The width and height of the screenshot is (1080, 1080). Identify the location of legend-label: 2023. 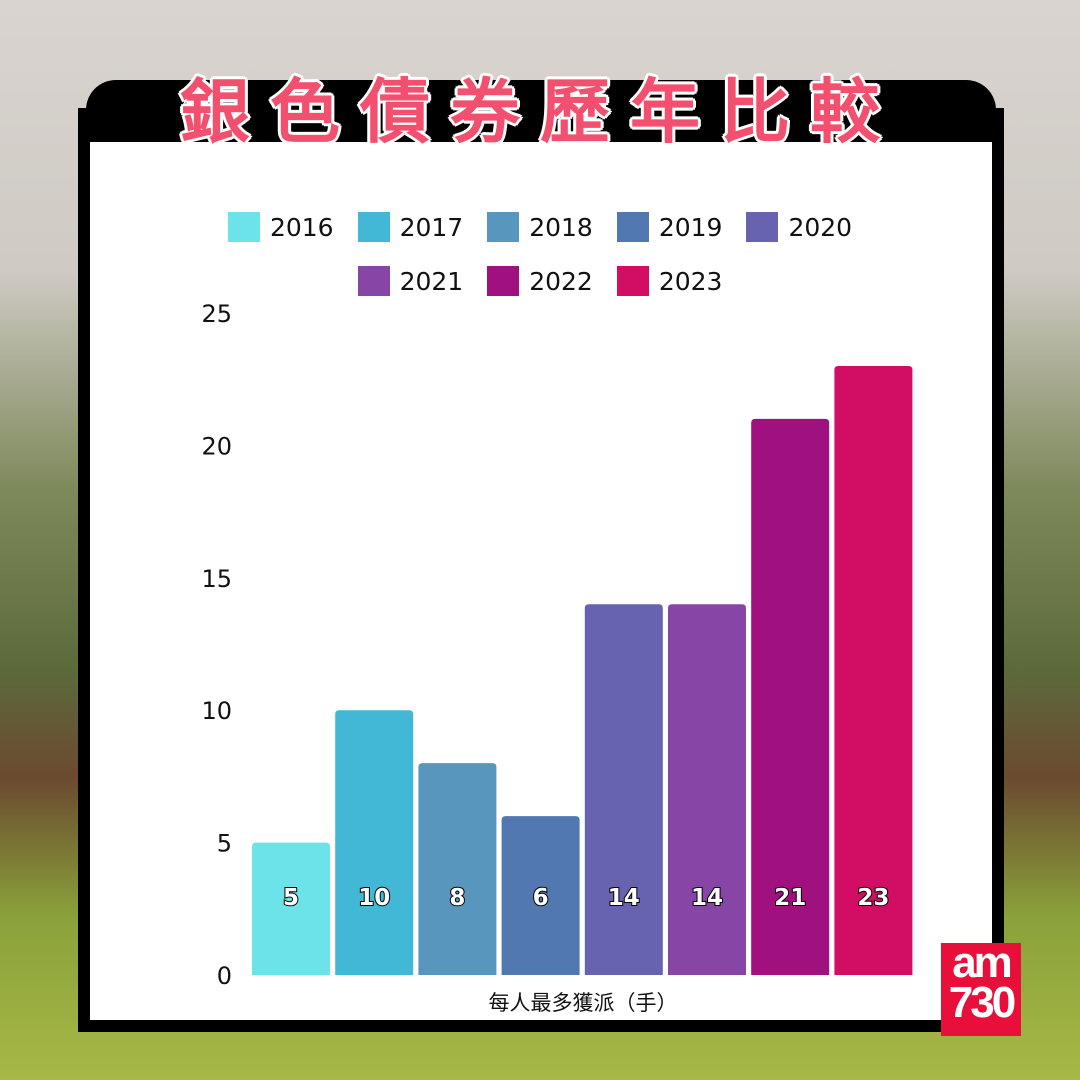
(690, 281).